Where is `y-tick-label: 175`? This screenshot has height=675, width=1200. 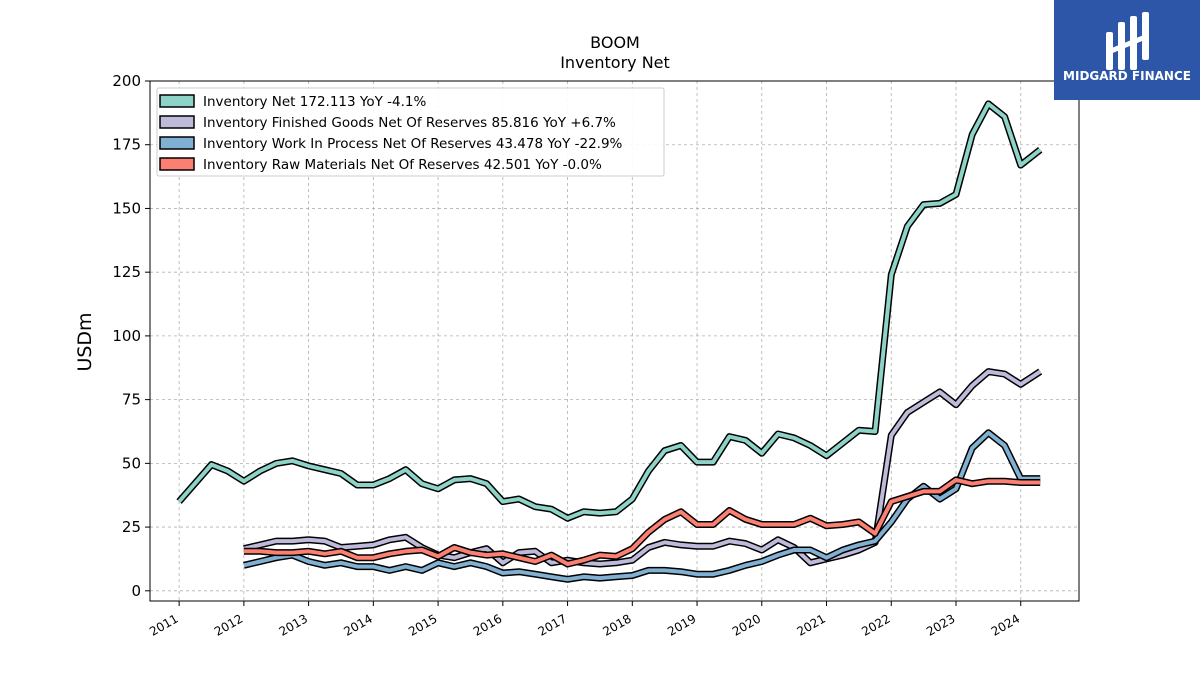
y-tick-label: 175 is located at coordinates (126, 145).